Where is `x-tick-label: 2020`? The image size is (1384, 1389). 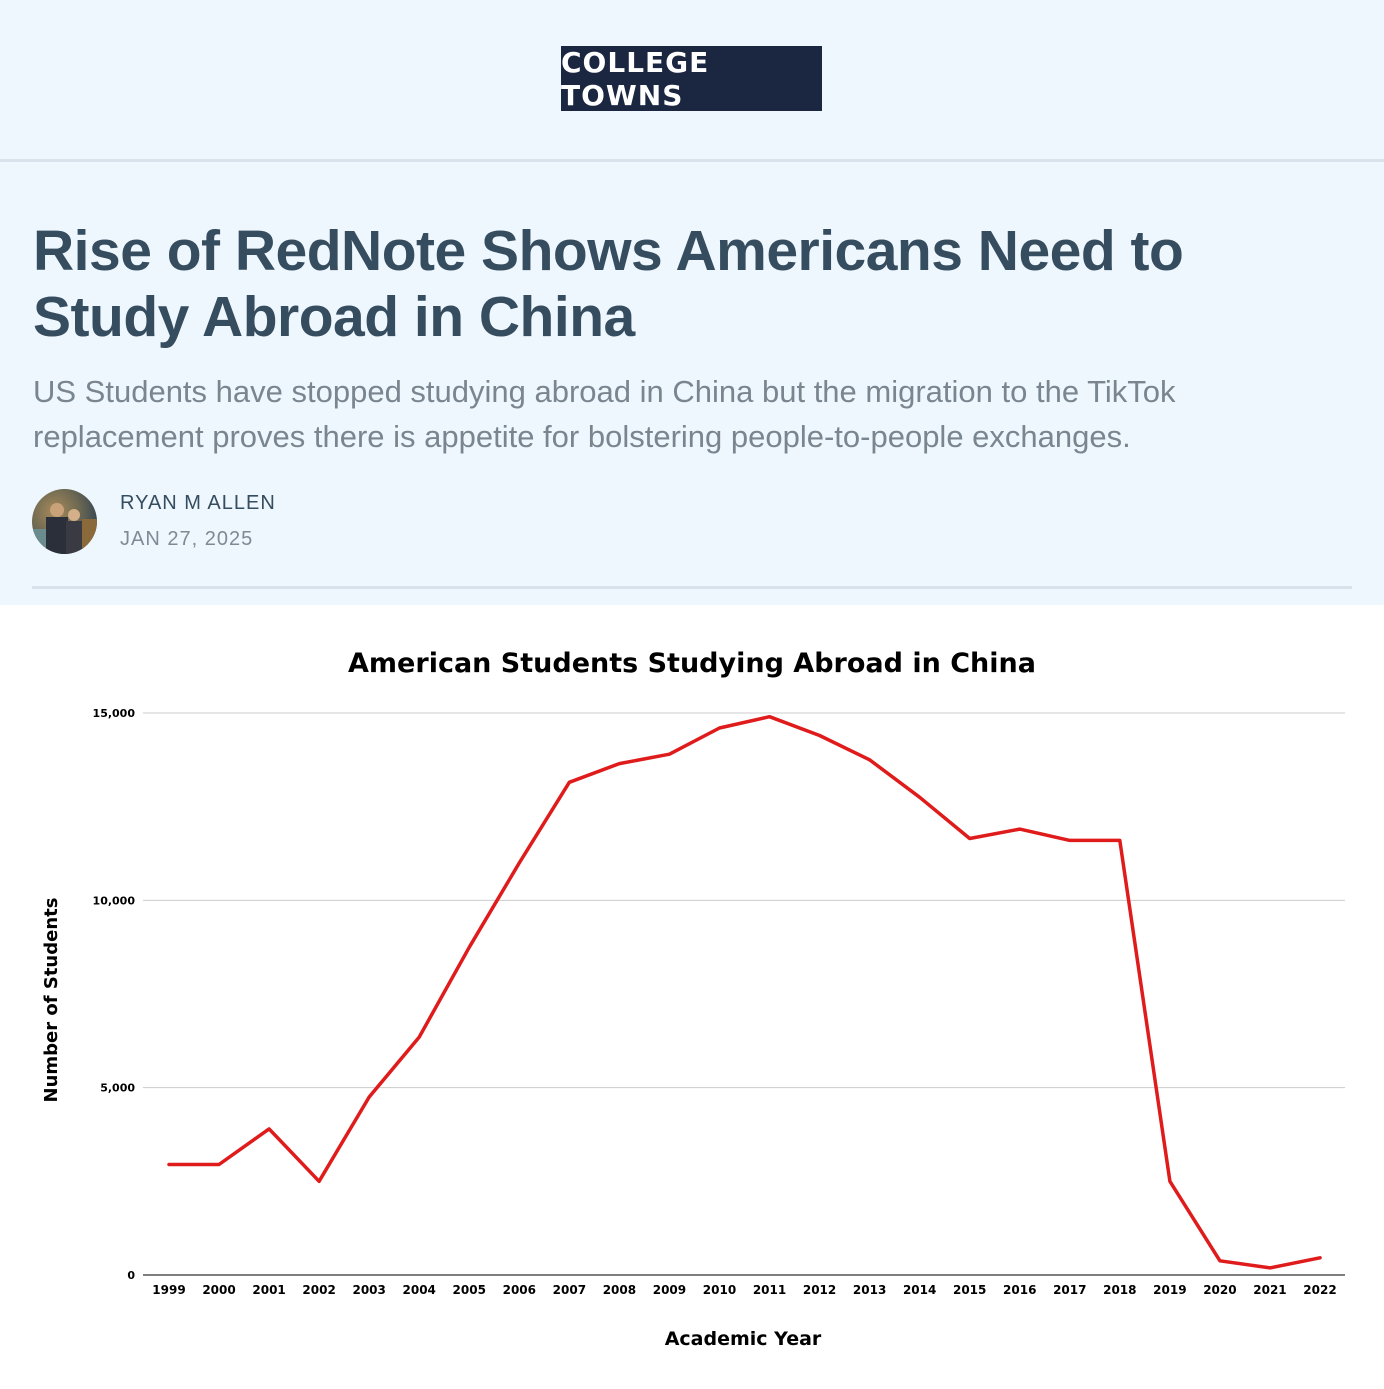
x-tick-label: 2020 is located at coordinates (1219, 1290).